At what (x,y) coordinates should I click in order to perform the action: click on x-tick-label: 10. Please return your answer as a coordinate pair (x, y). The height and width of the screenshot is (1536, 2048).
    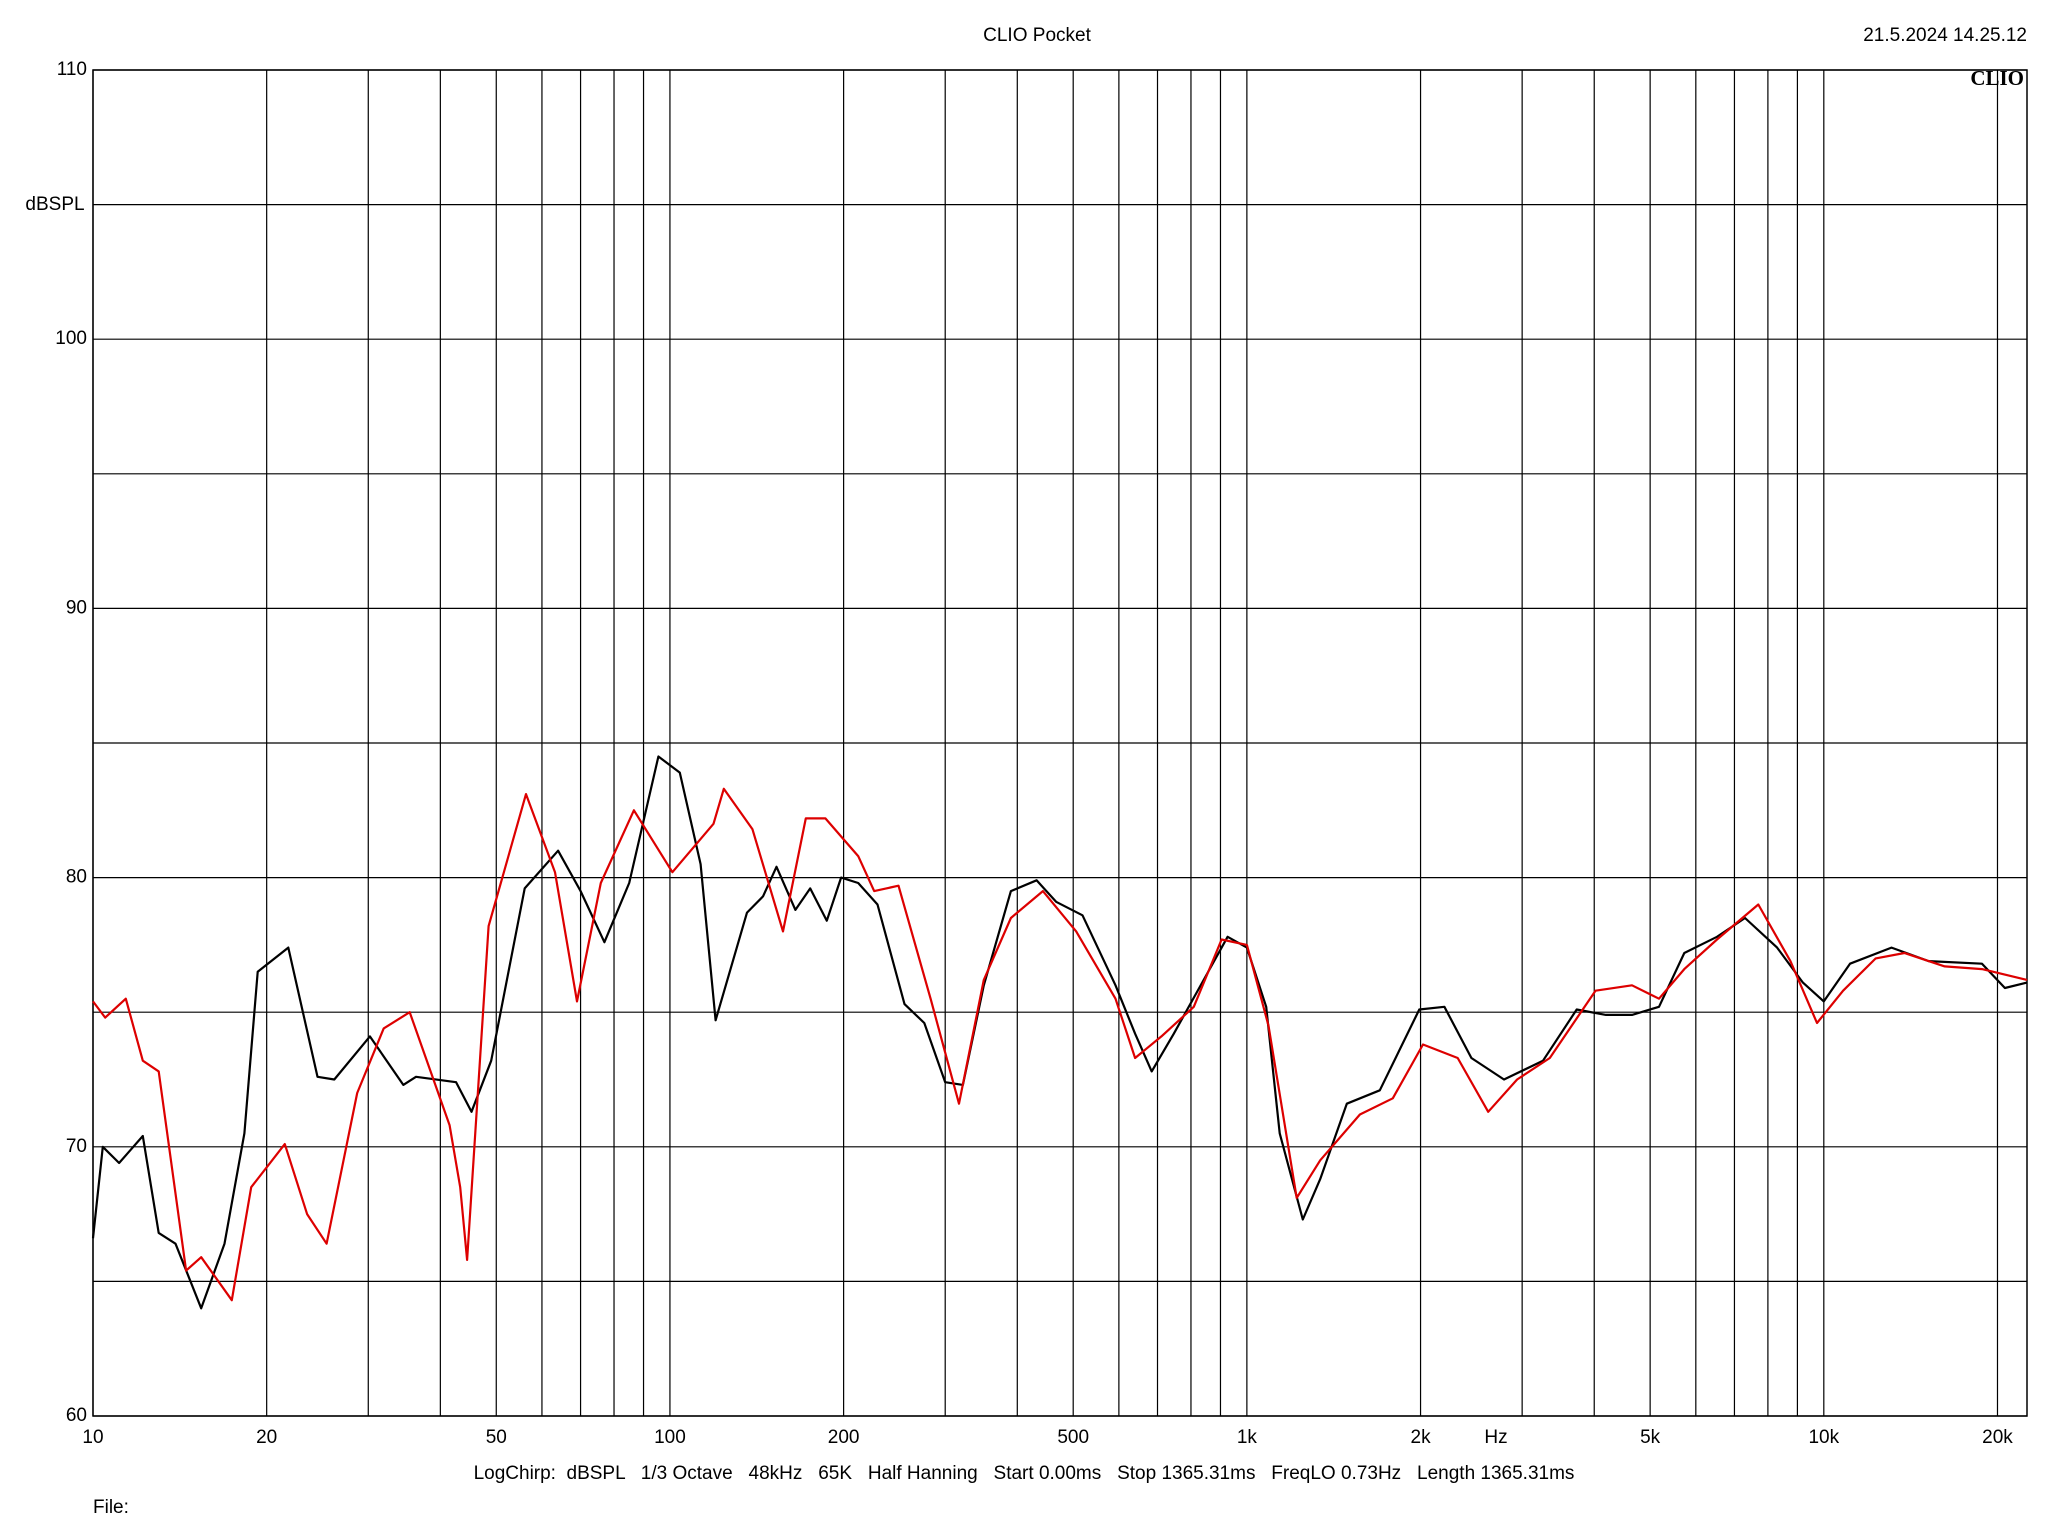
    Looking at the image, I should click on (92, 1437).